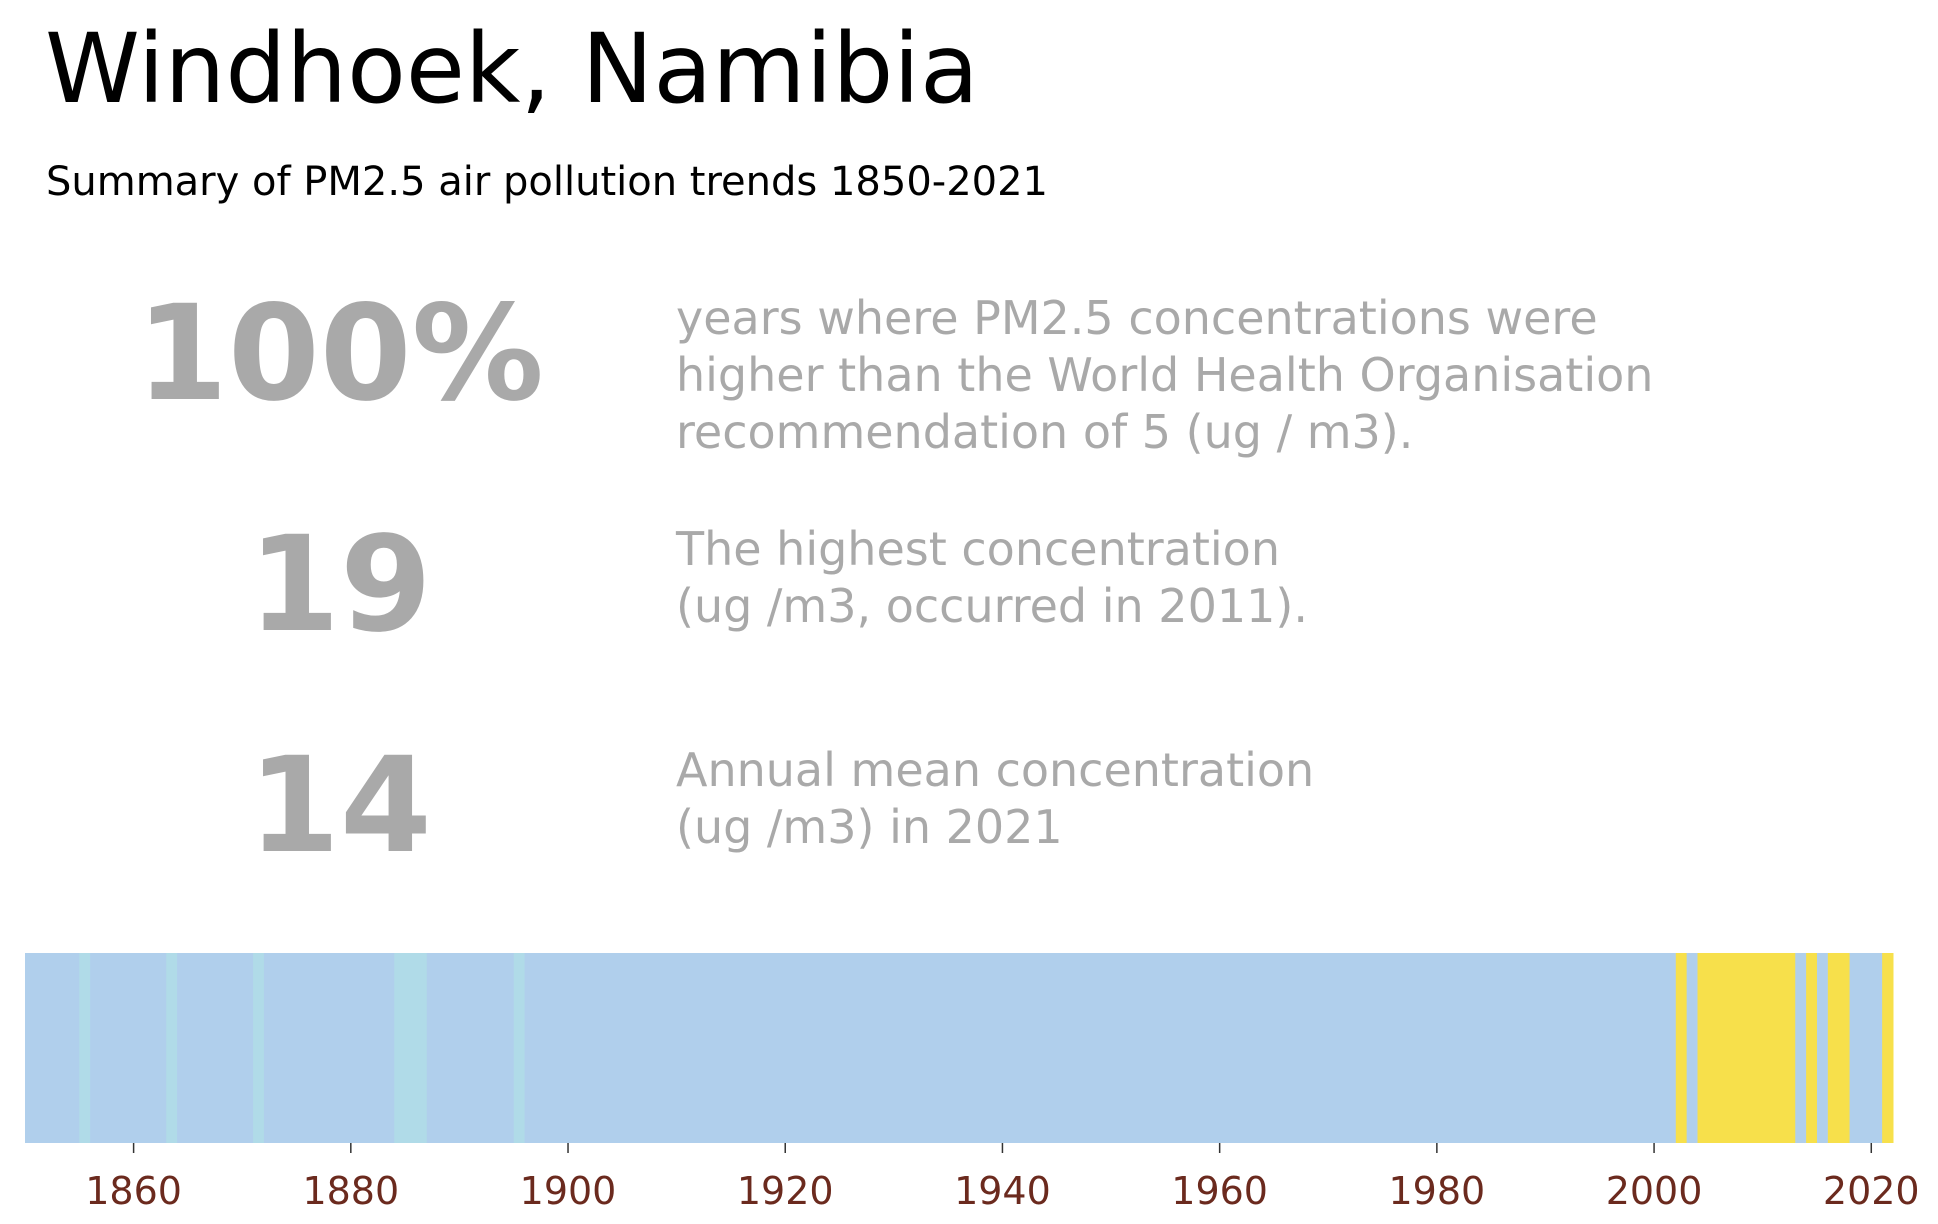 This screenshot has width=1938, height=1224. Describe the element at coordinates (785, 1191) in the screenshot. I see `x-tick-label: 1920` at that location.